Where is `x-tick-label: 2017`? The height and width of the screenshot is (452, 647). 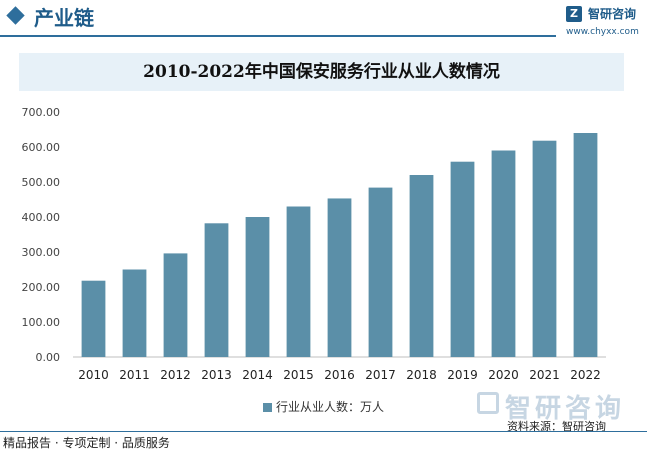 x-tick-label: 2017 is located at coordinates (380, 375).